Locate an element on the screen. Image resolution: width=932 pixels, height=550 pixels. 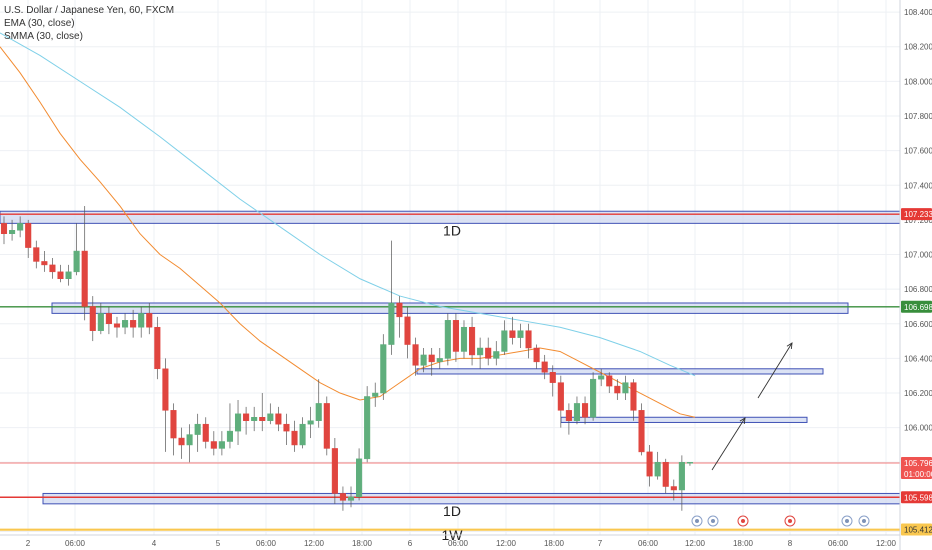
legend-ema: EMA (30, close) is located at coordinates (39, 23).